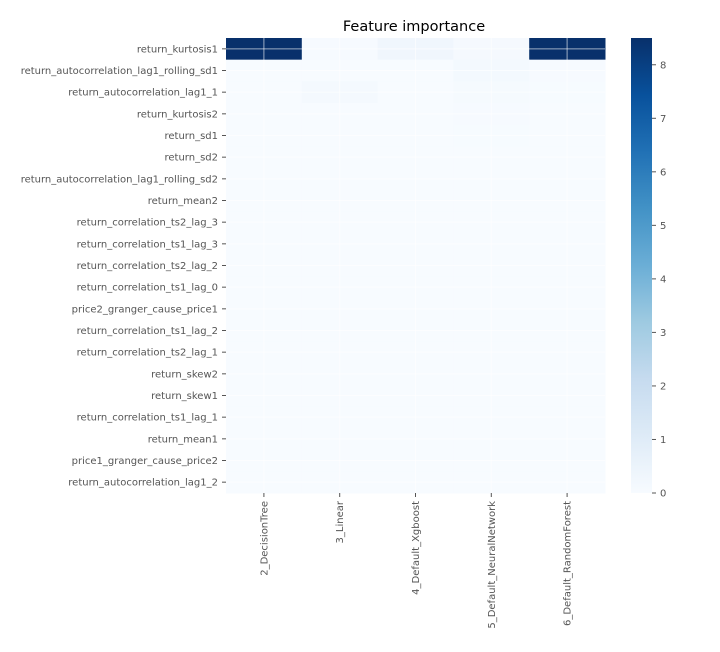 The width and height of the screenshot is (720, 652). I want to click on row-label: return_correlation_ts1_lag_0, so click(147, 288).